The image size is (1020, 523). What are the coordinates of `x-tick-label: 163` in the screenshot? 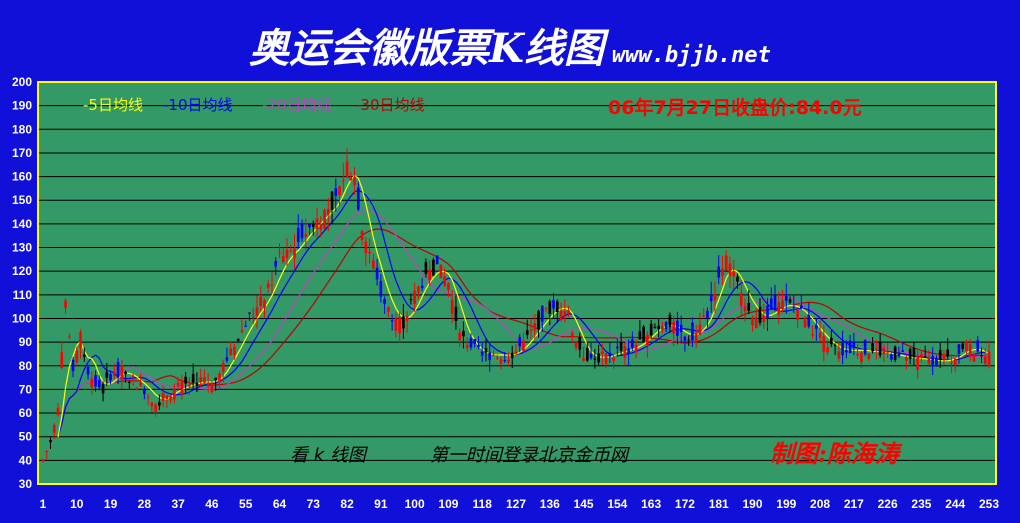 It's located at (651, 504).